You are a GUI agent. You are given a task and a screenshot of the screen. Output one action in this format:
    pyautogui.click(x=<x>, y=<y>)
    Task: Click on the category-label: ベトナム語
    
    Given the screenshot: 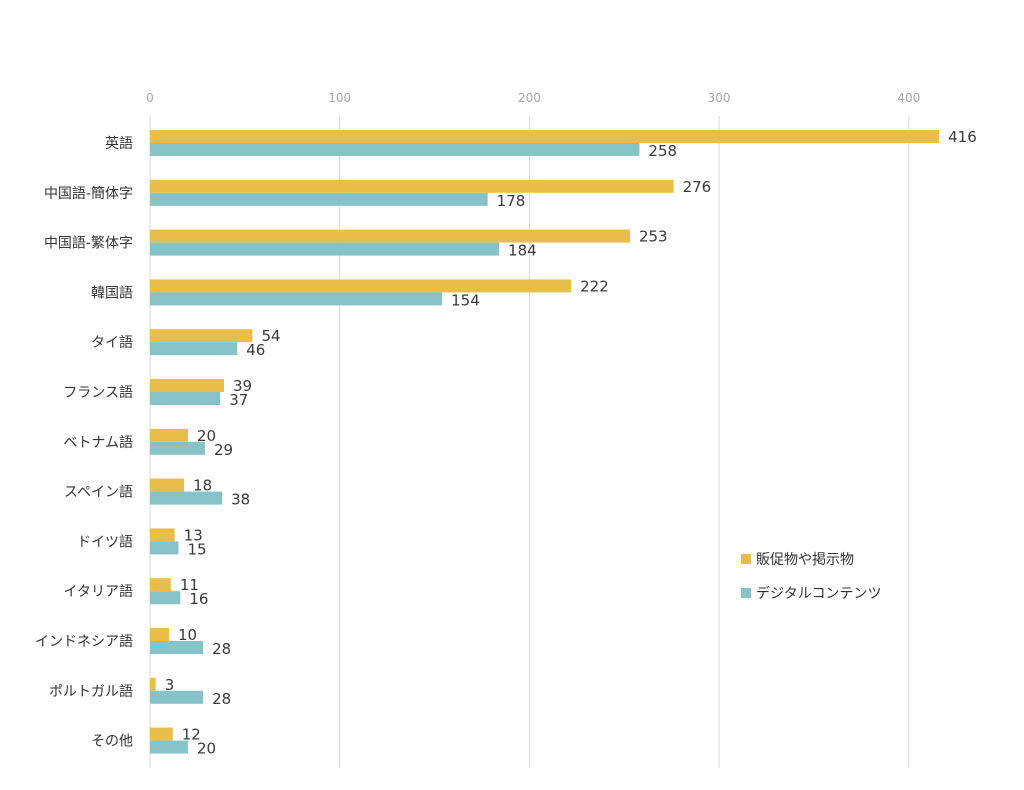 What is the action you would take?
    pyautogui.click(x=98, y=443)
    